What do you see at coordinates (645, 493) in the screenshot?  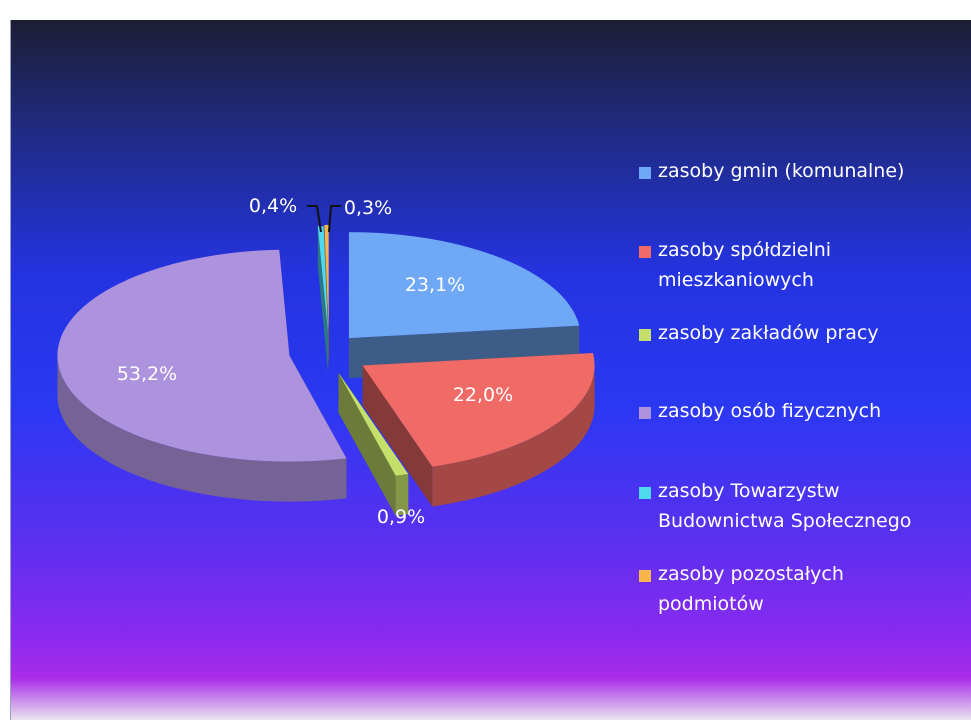 I see `legend-swatch-tbs` at bounding box center [645, 493].